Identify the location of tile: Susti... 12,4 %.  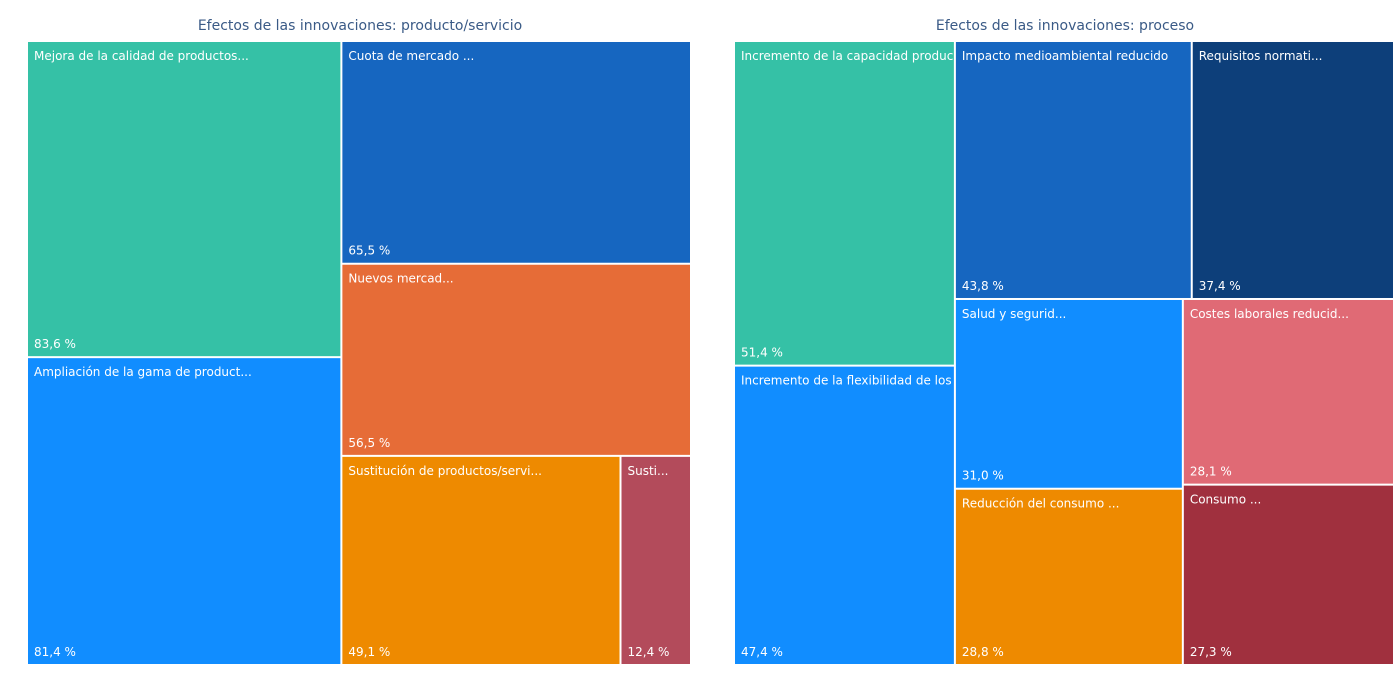
(655, 560).